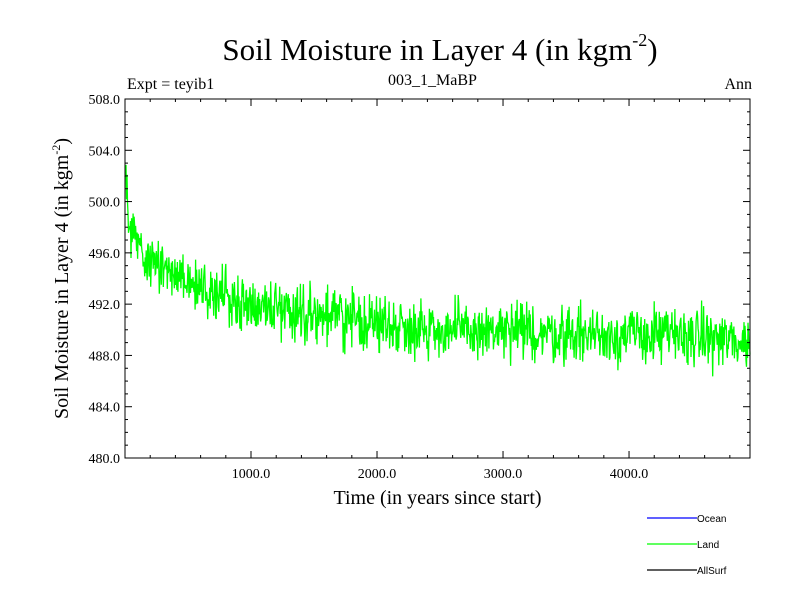  What do you see at coordinates (377, 474) in the screenshot?
I see `x-tick-label: 2000.0` at bounding box center [377, 474].